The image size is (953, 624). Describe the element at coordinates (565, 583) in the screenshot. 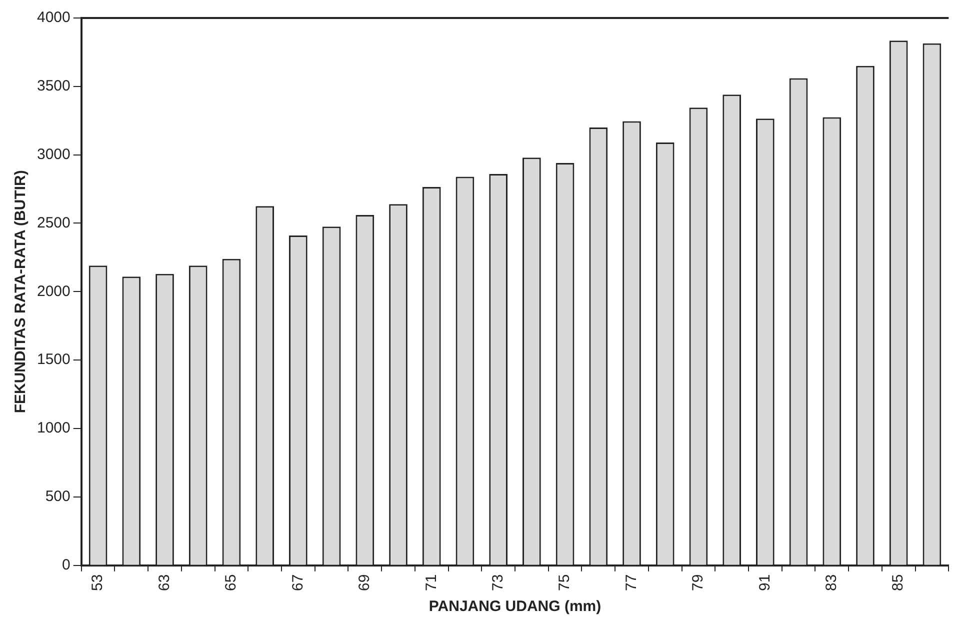

I see `x-tick-label: 75` at that location.